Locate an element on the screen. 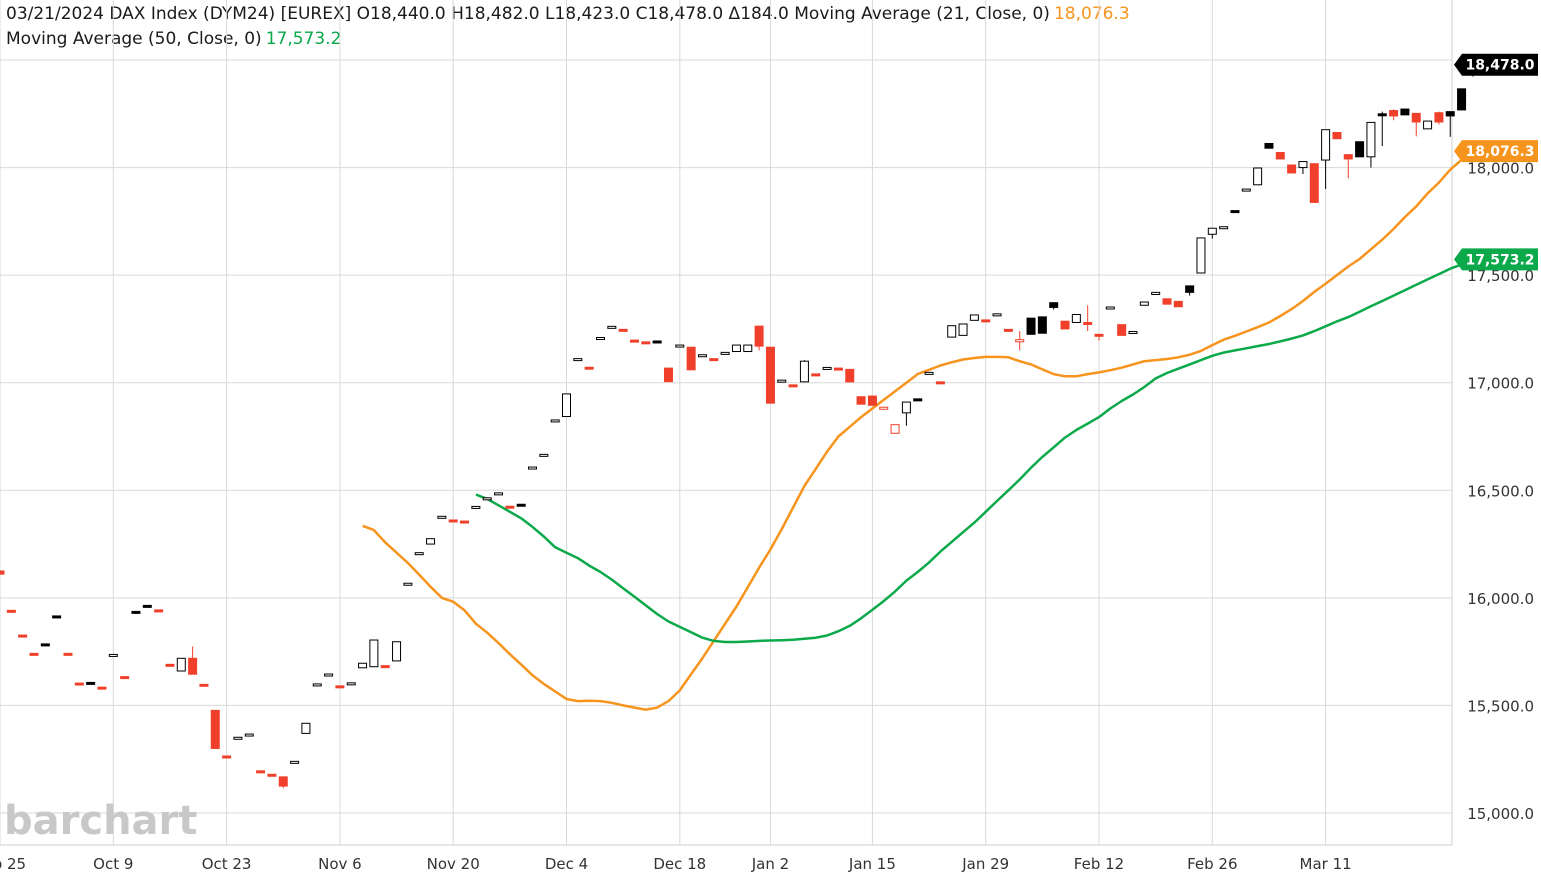 This screenshot has width=1541, height=879. x-tick-label: Feb 12 is located at coordinates (1099, 864).